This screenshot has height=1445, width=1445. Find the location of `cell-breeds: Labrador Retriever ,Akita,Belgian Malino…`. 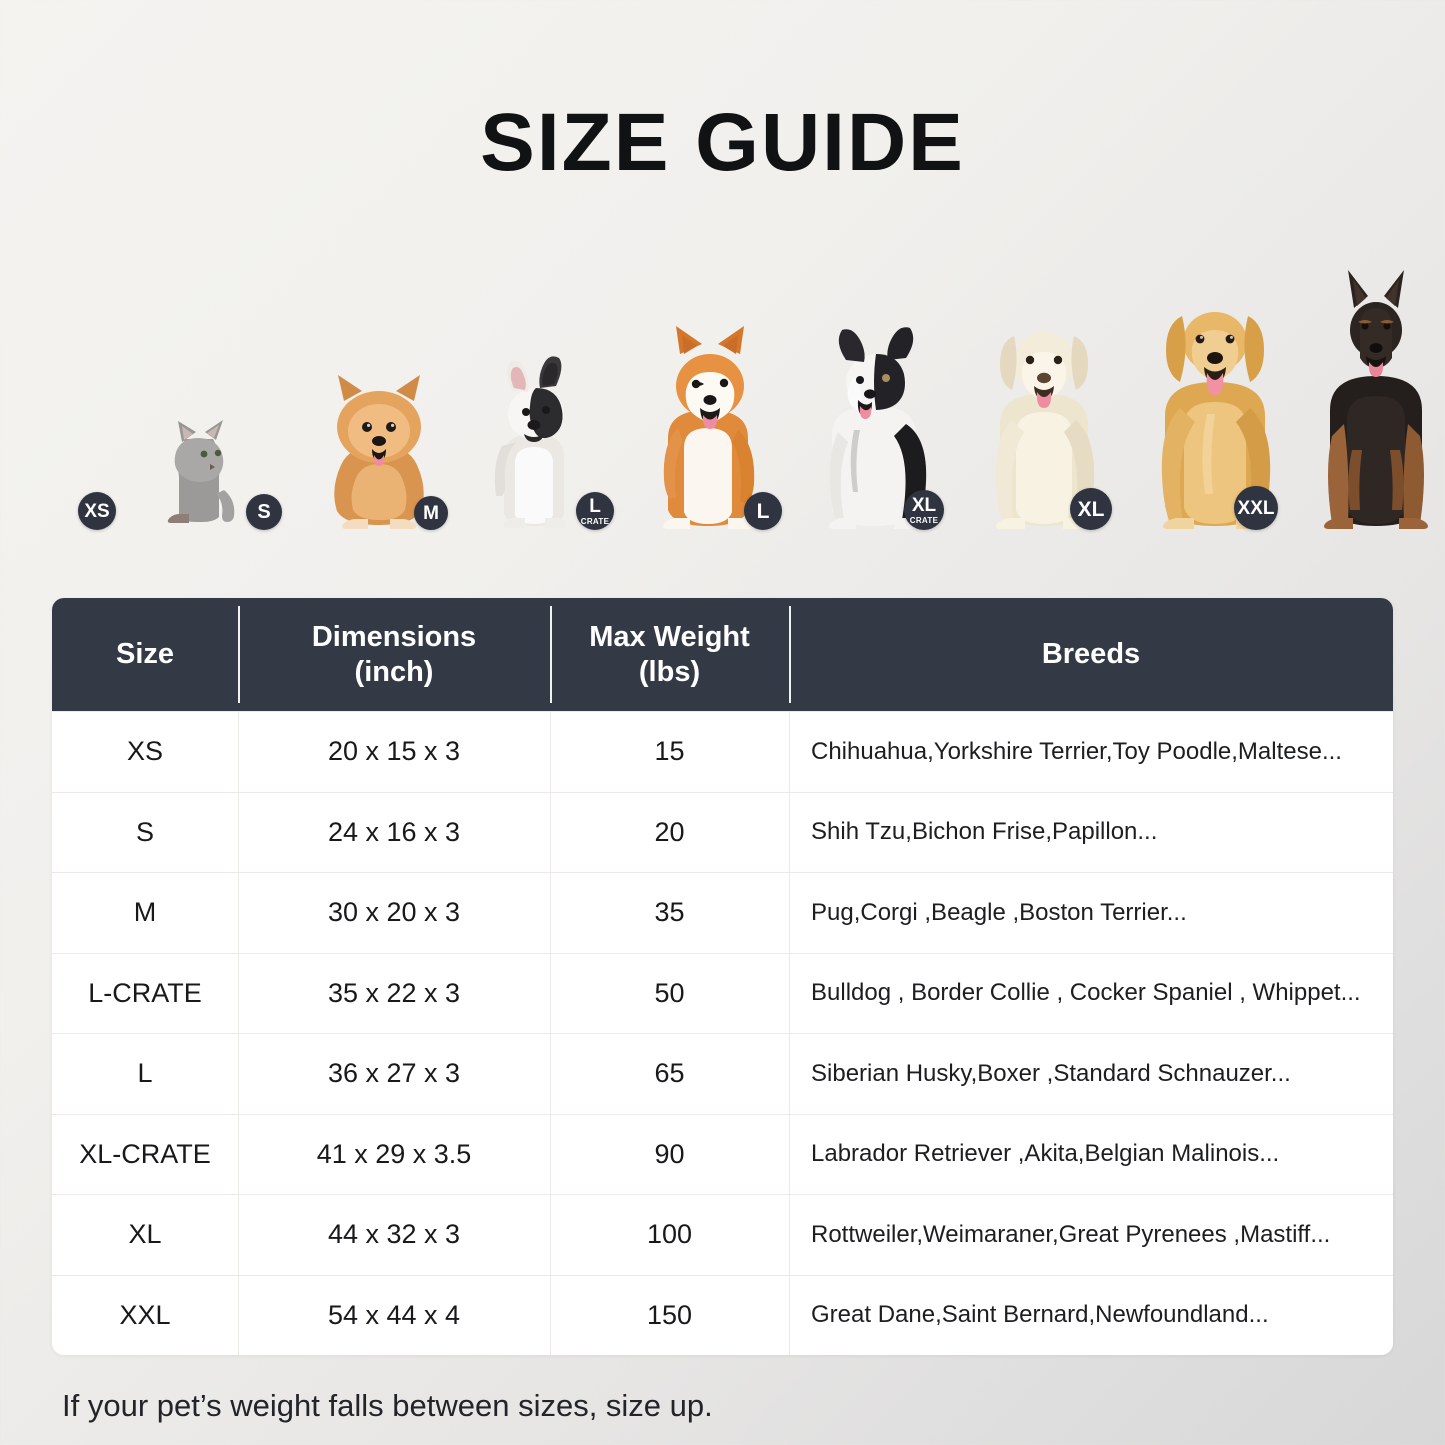

cell-breeds: Labrador Retriever ,Akita,Belgian Malino… is located at coordinates (1091, 1154).